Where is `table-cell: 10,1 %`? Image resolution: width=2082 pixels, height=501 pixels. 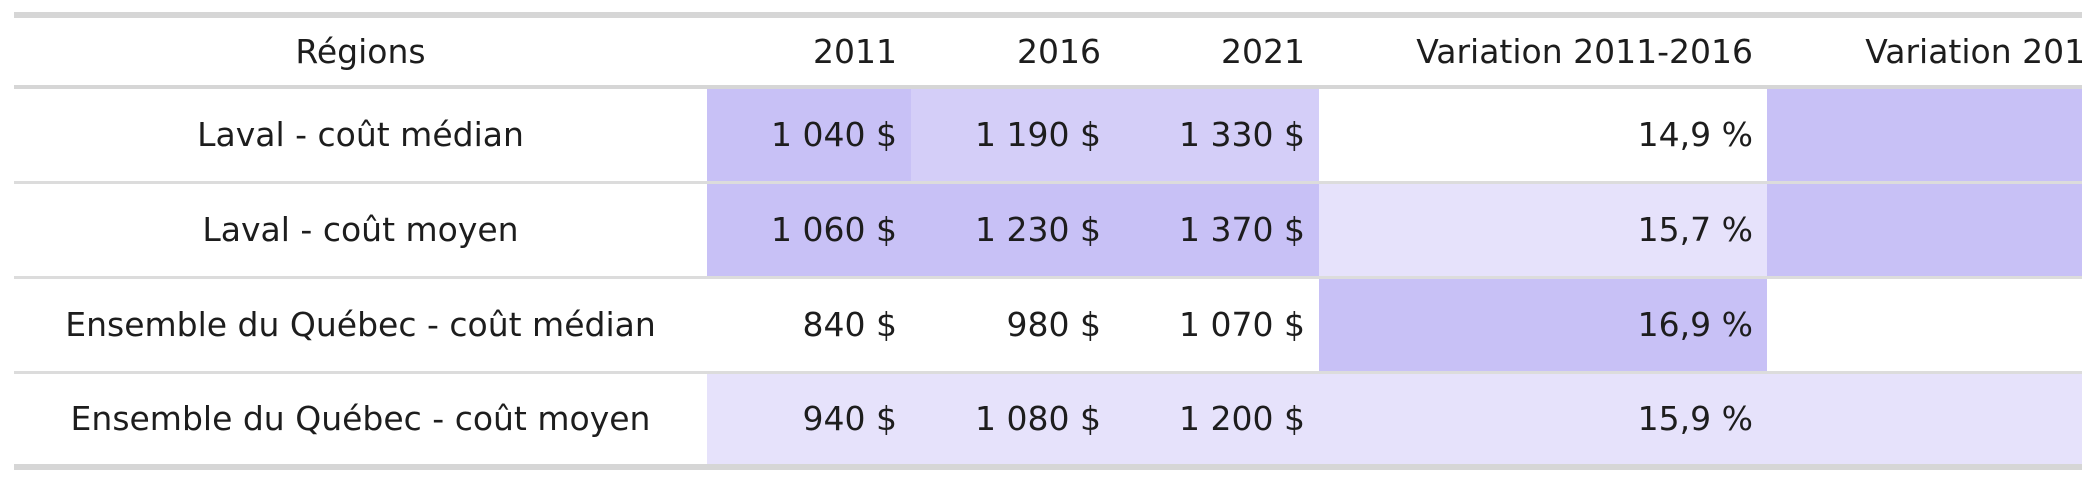
table-cell: 10,1 % is located at coordinates (1924, 419).